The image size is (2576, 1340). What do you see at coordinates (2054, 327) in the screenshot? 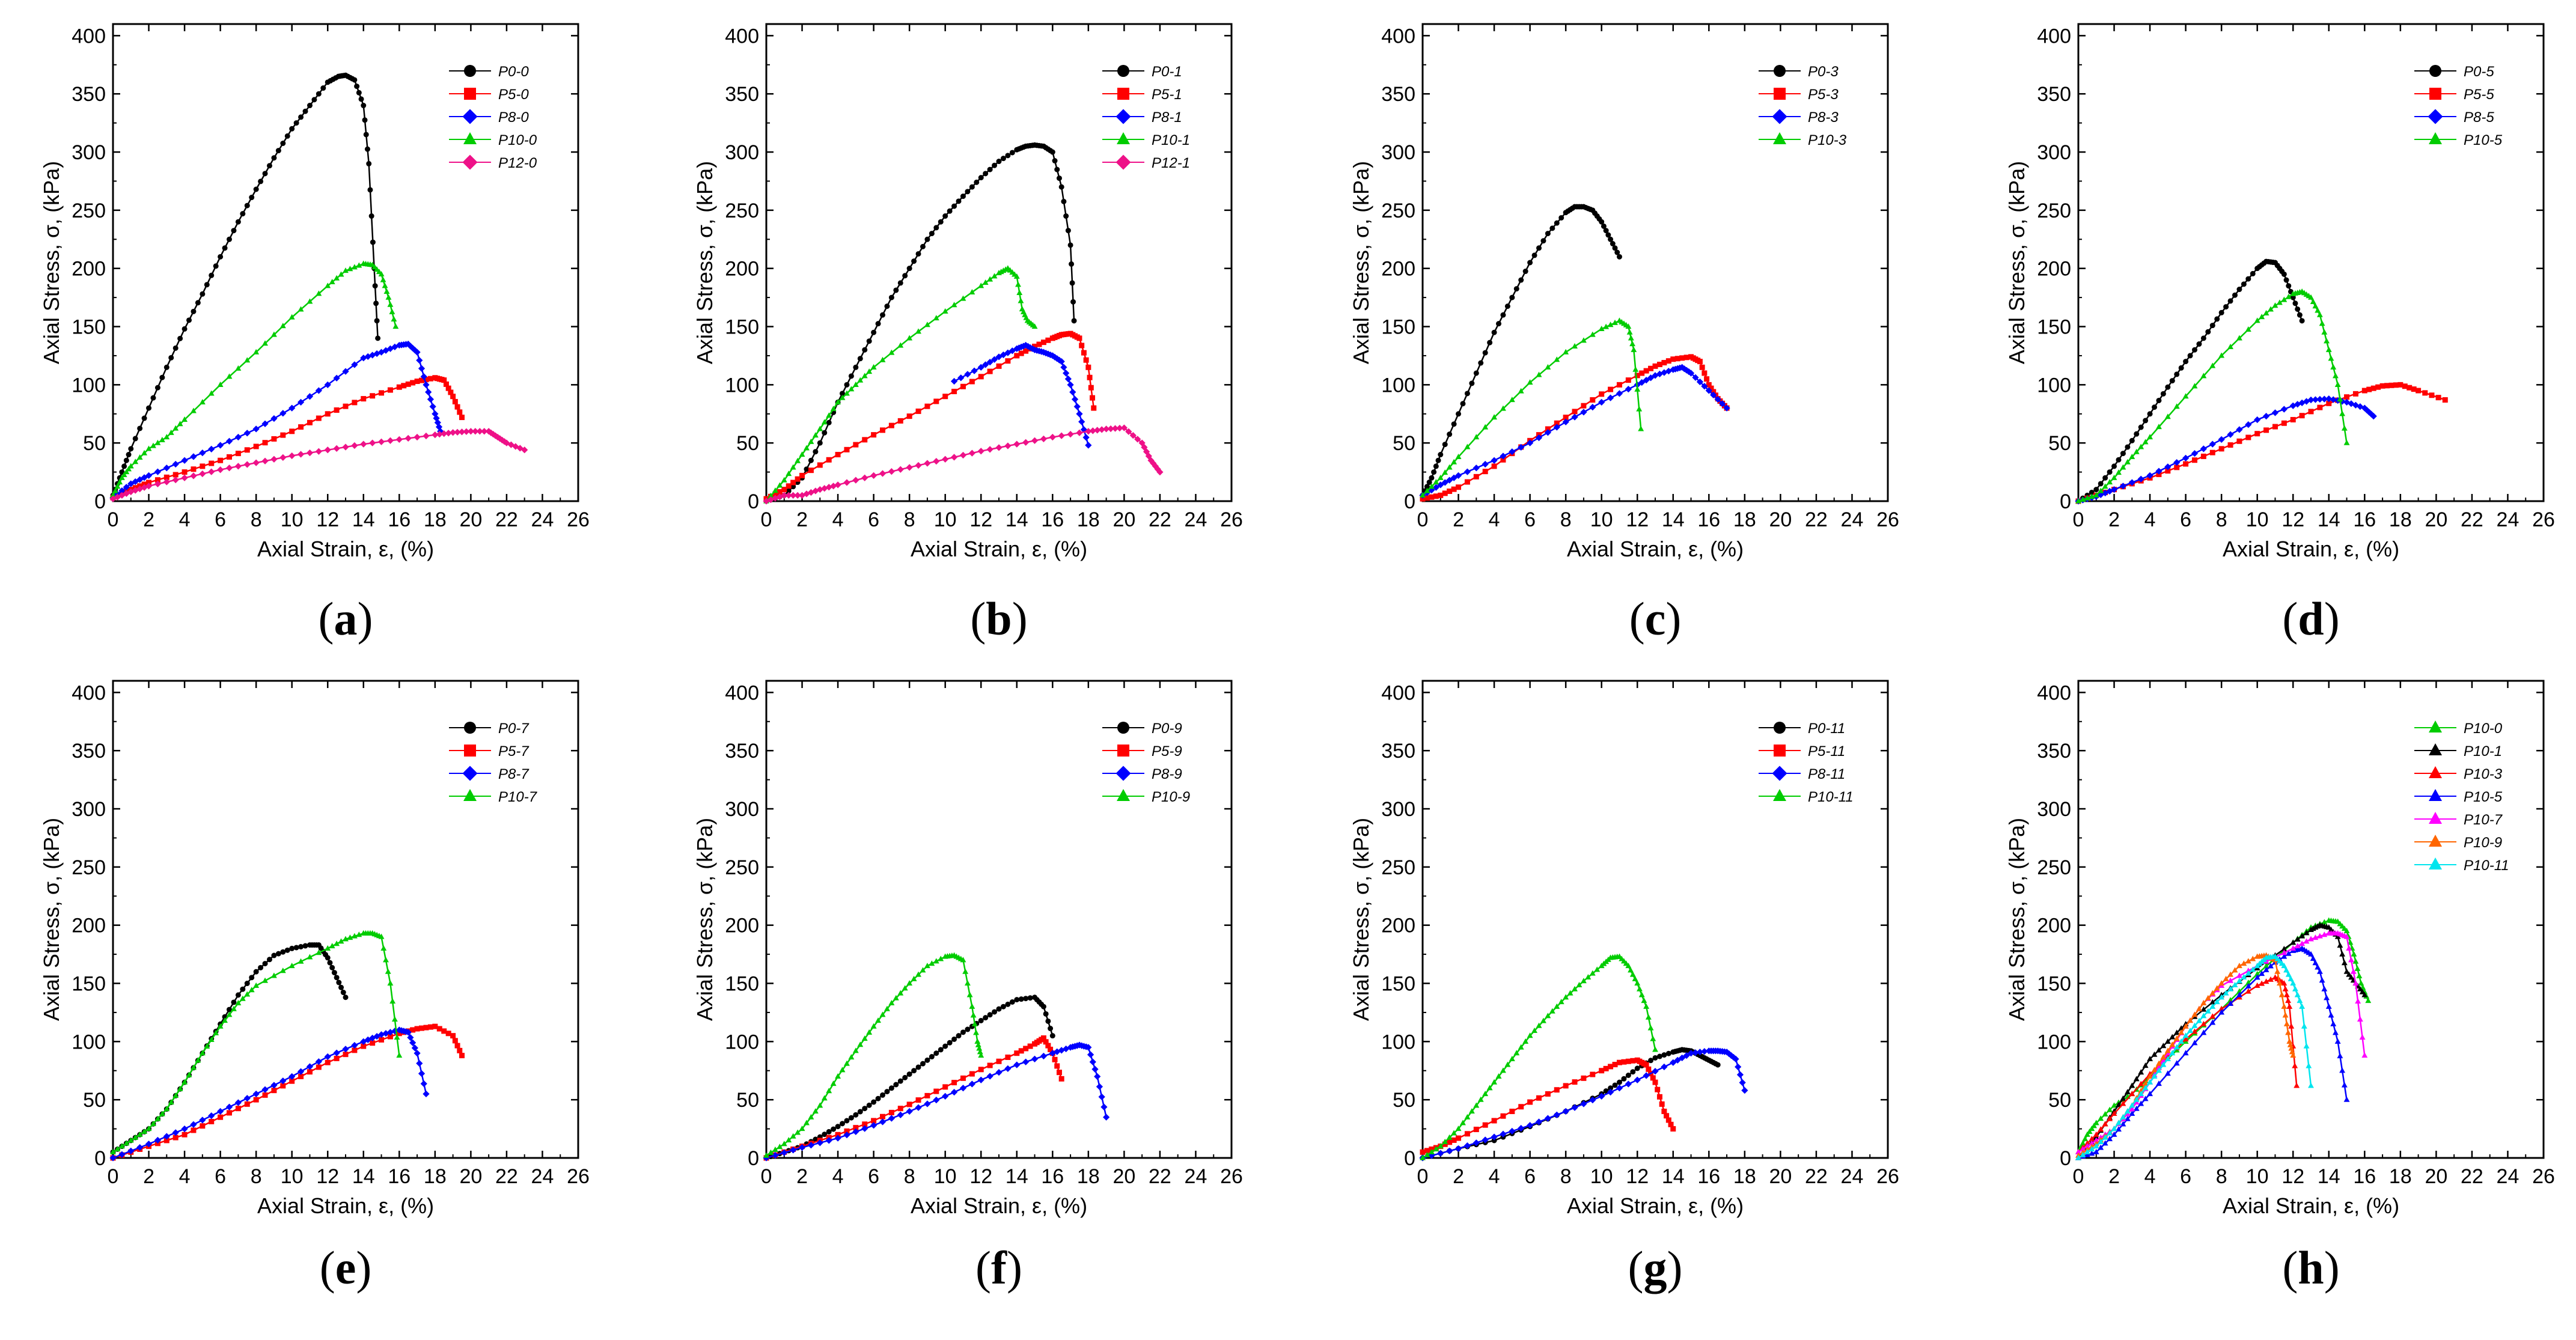
I see `y-tick-label: 150` at bounding box center [2054, 327].